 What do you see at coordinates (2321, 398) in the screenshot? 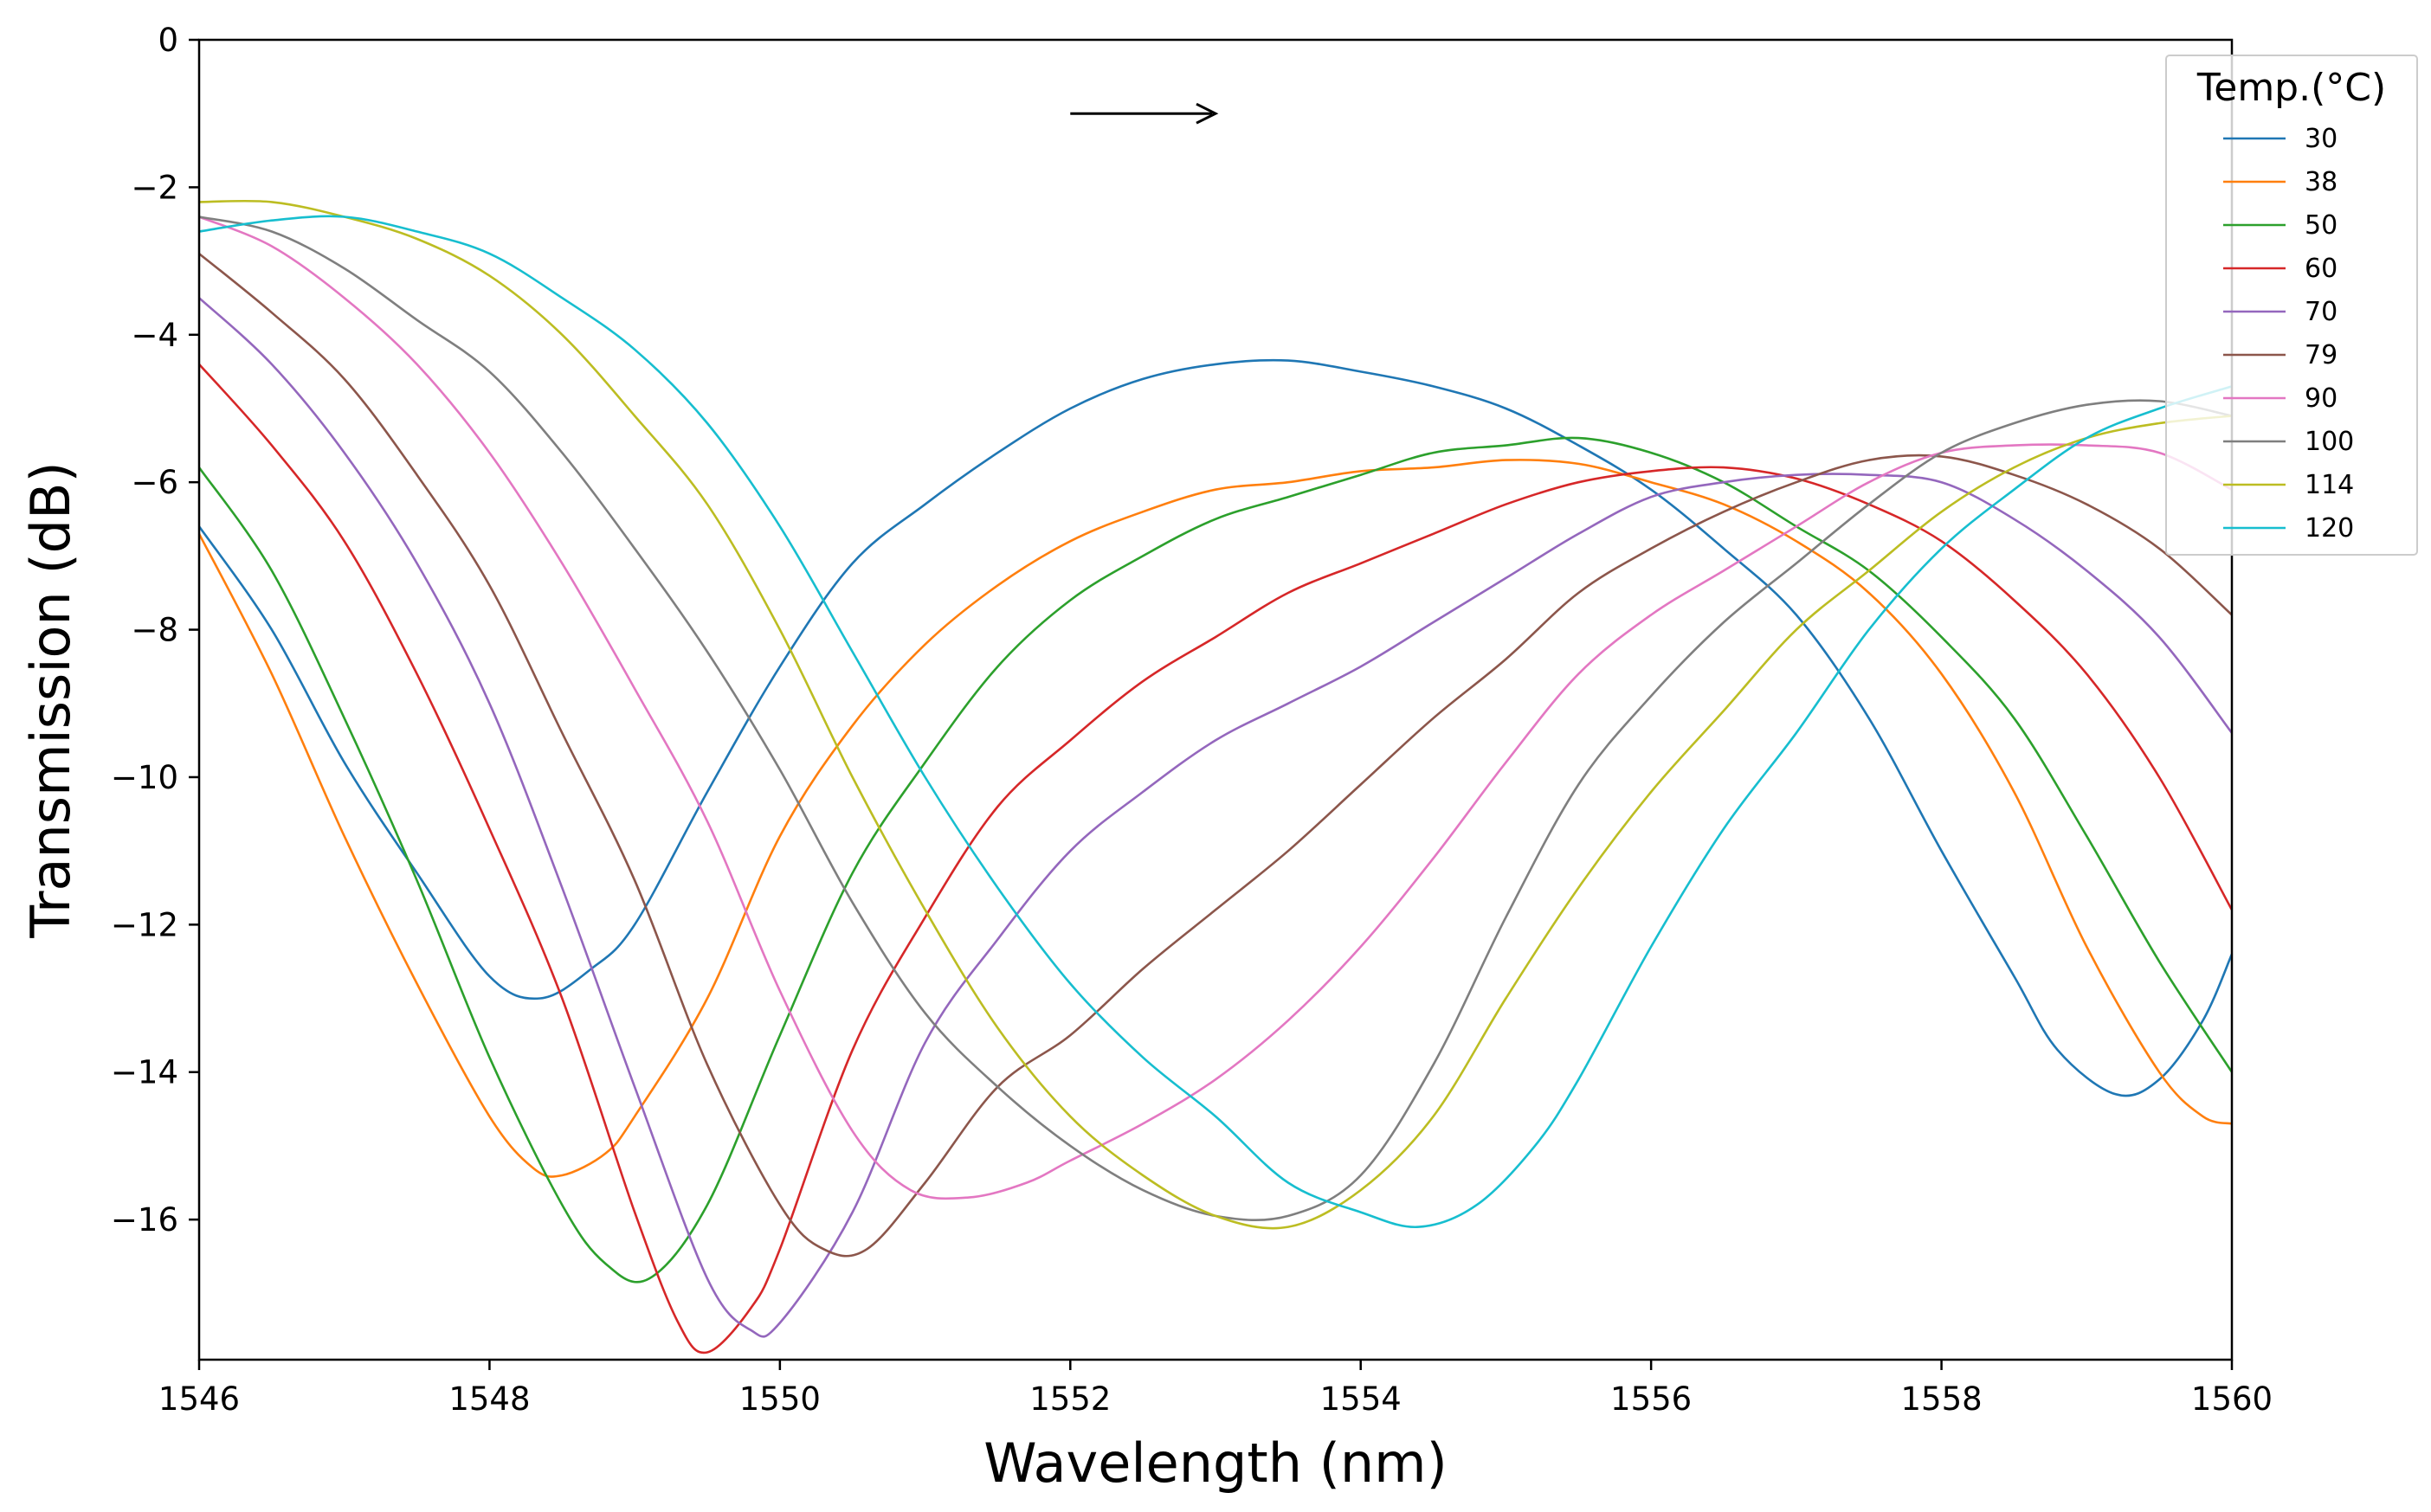
I see `legend-label-90: 90` at bounding box center [2321, 398].